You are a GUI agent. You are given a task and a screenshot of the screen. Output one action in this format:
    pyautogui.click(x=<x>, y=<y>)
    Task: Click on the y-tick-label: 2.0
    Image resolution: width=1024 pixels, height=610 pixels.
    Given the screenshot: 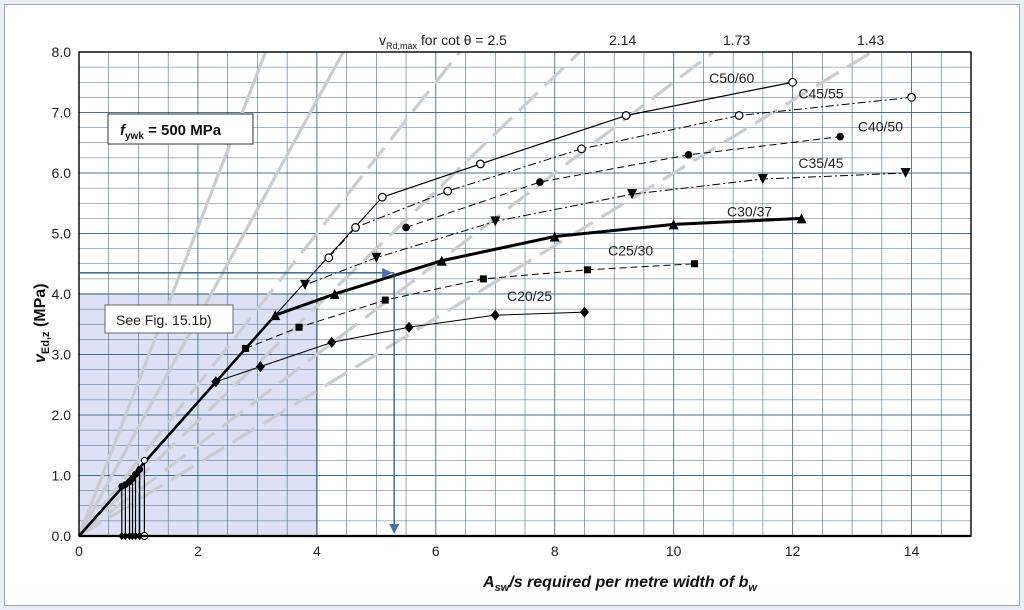 What is the action you would take?
    pyautogui.click(x=62, y=415)
    